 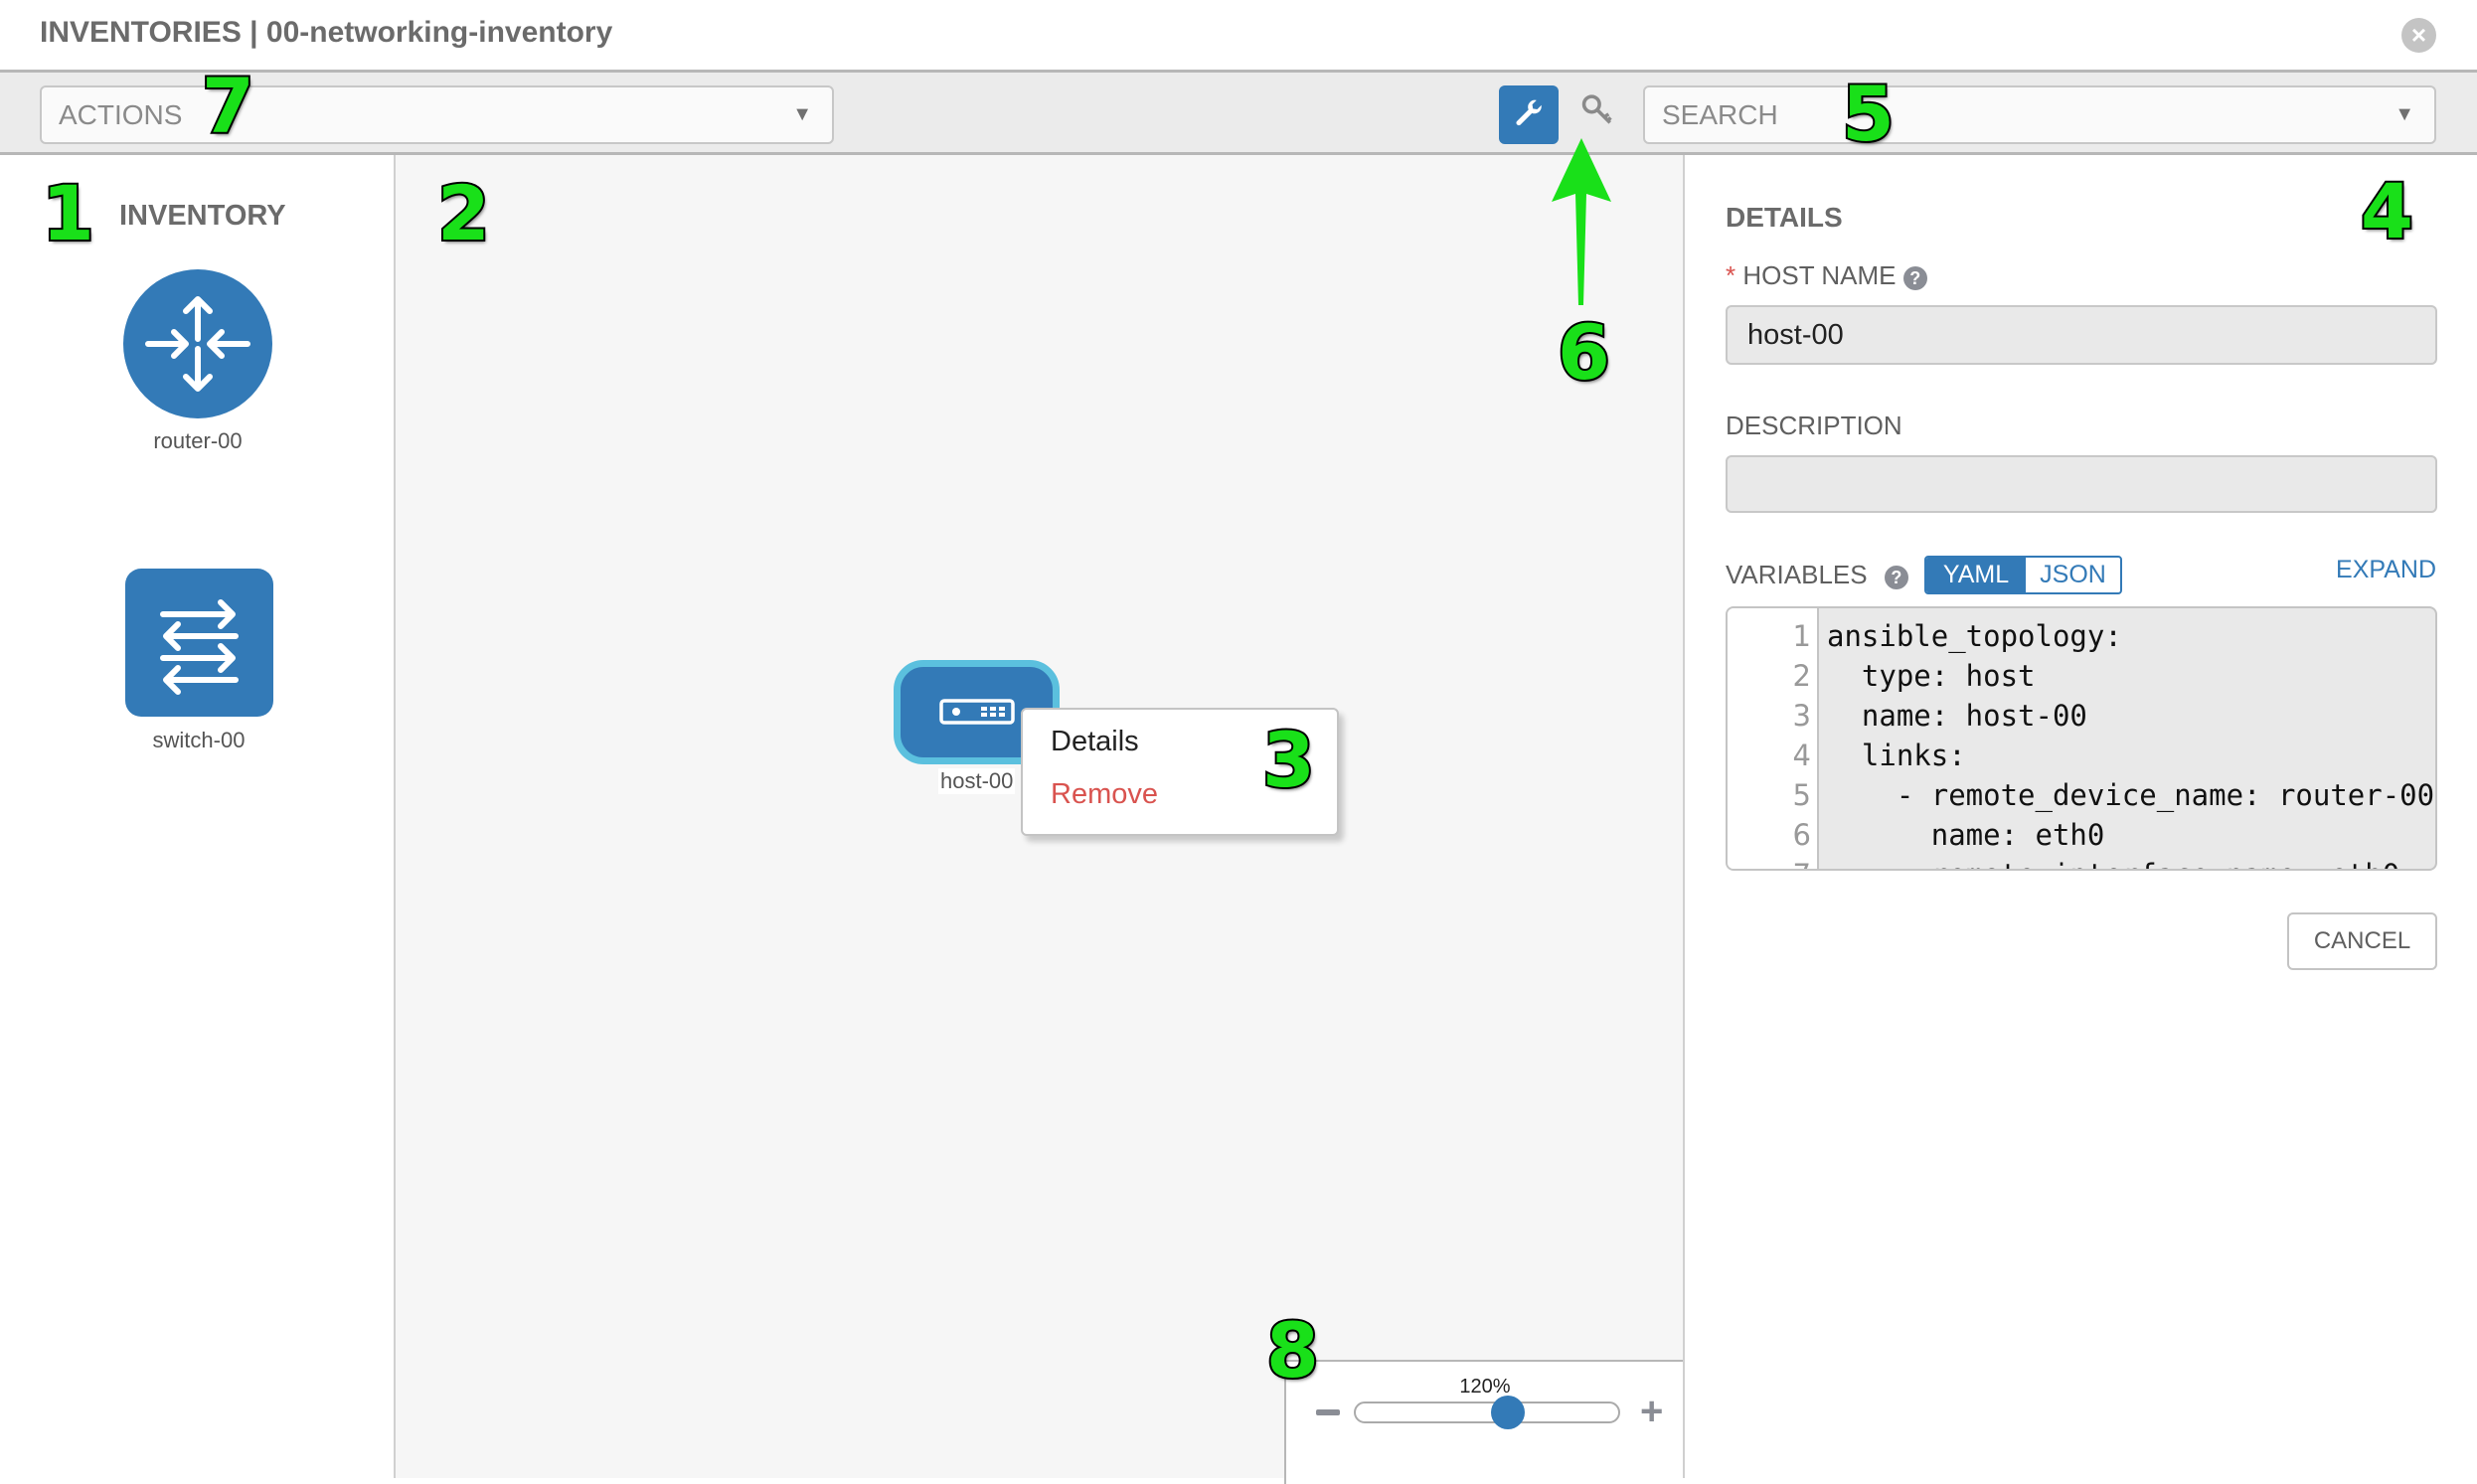 What do you see at coordinates (1288, 760) in the screenshot?
I see `annotation-3: 3` at bounding box center [1288, 760].